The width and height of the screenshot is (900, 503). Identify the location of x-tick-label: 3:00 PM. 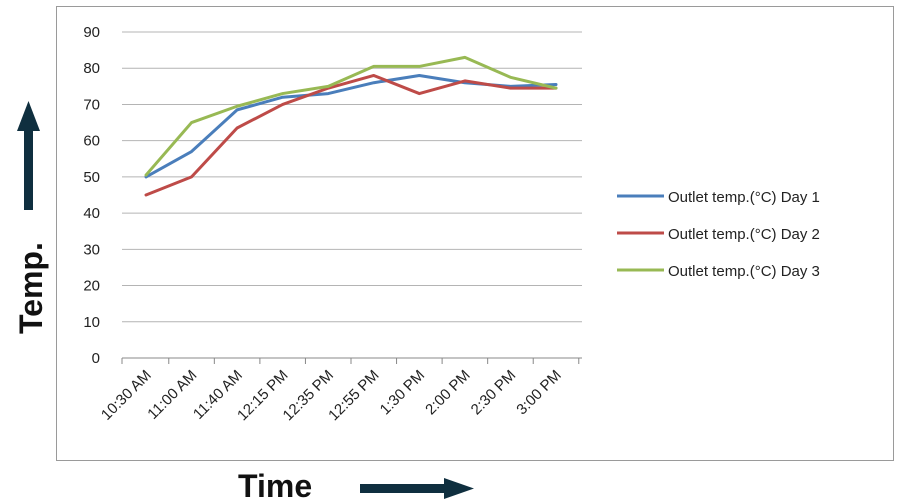
(539, 393).